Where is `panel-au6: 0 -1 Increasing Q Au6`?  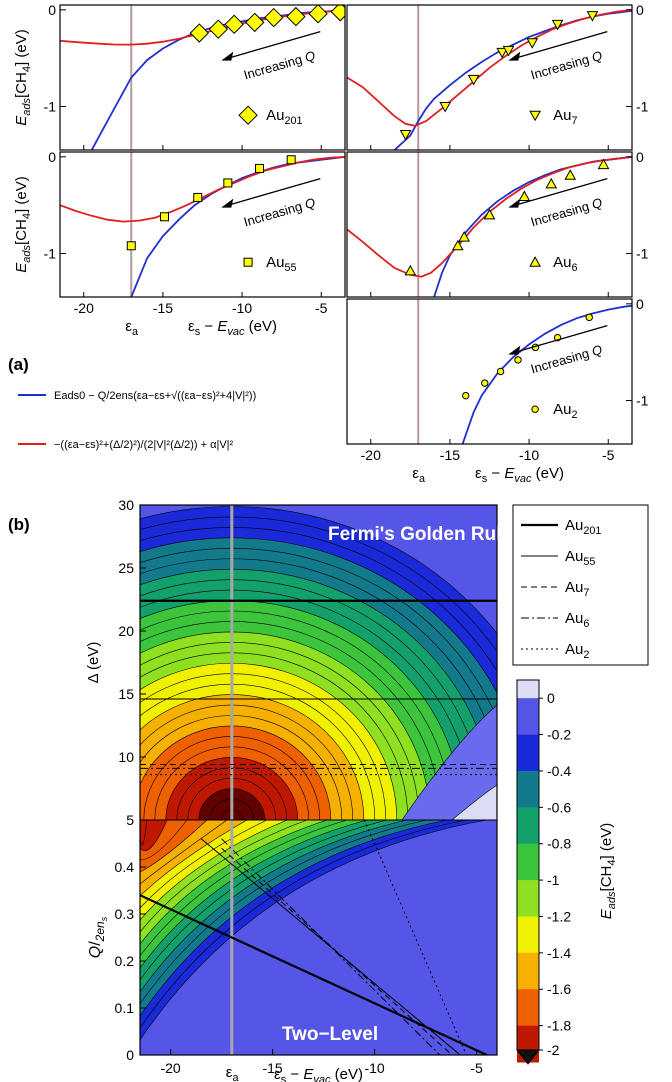 panel-au6: 0 -1 Increasing Q Au6 is located at coordinates (497, 223).